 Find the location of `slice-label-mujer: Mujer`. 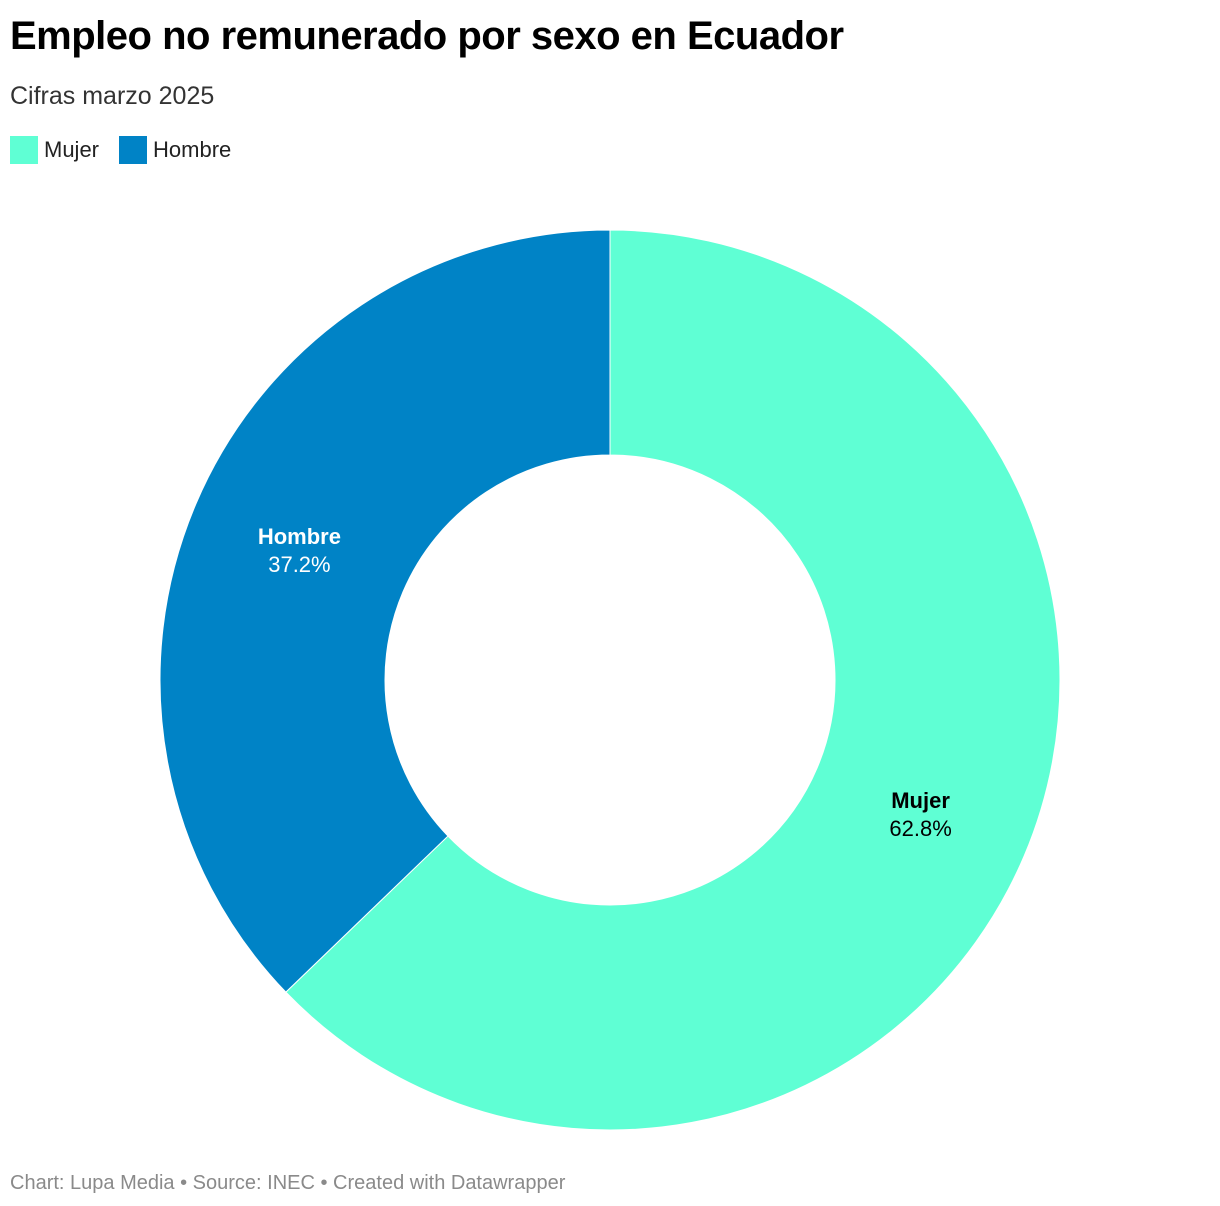

slice-label-mujer: Mujer is located at coordinates (920, 800).